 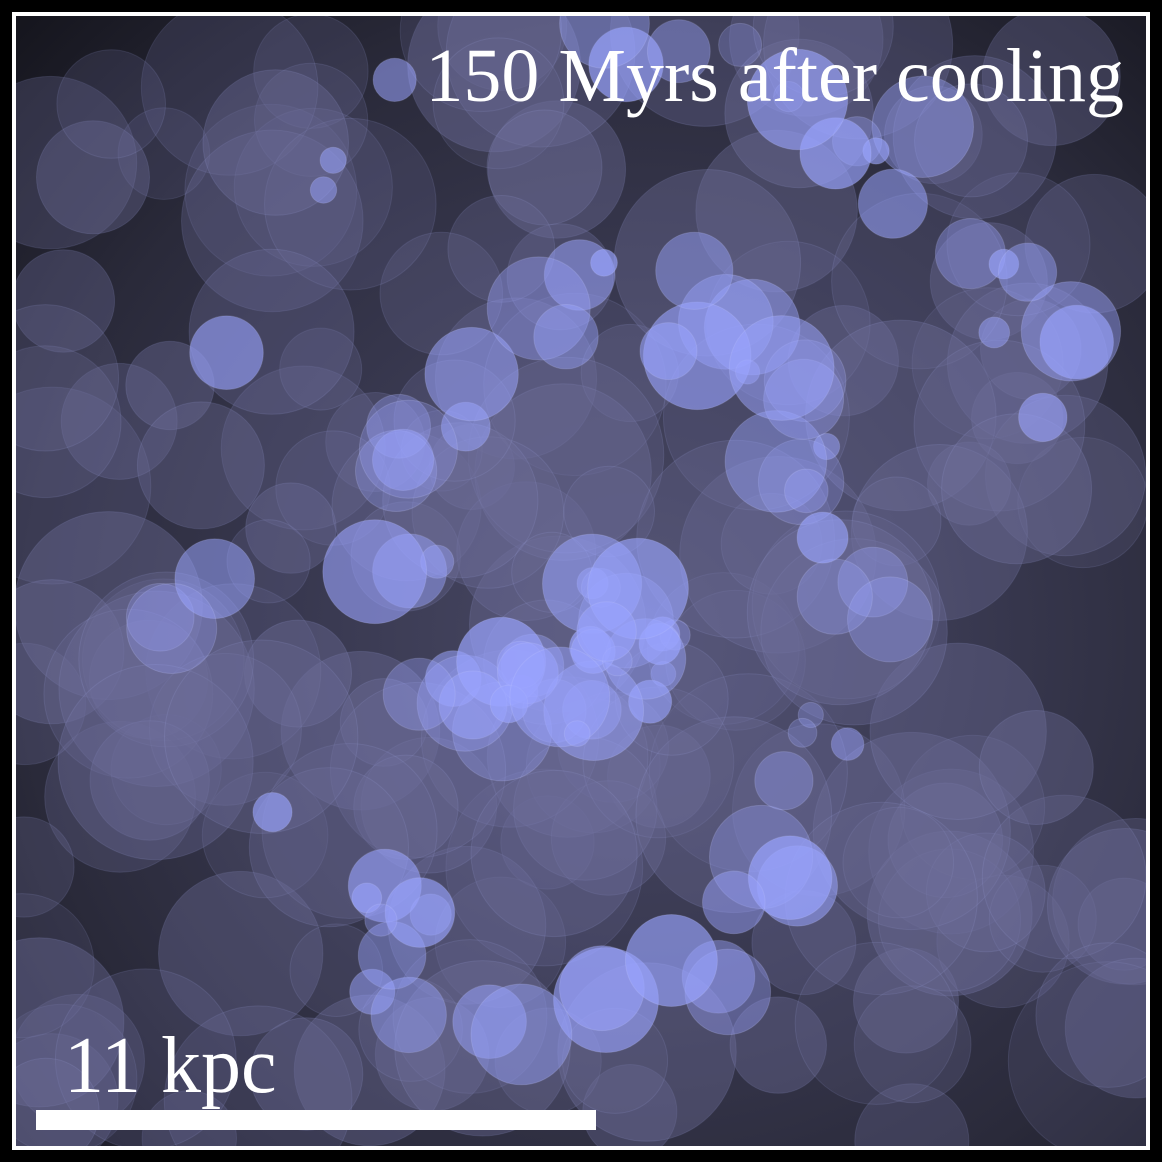 I want to click on scale-bar, so click(x=316, y=1120).